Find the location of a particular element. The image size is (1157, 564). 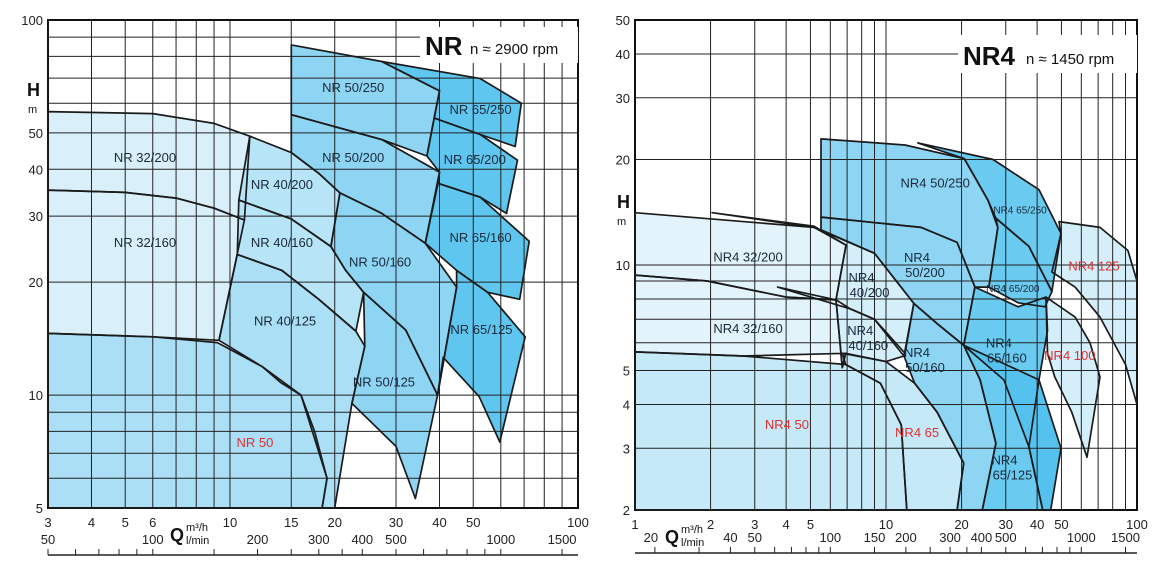

region-label: NR 32/200 is located at coordinates (145, 157).